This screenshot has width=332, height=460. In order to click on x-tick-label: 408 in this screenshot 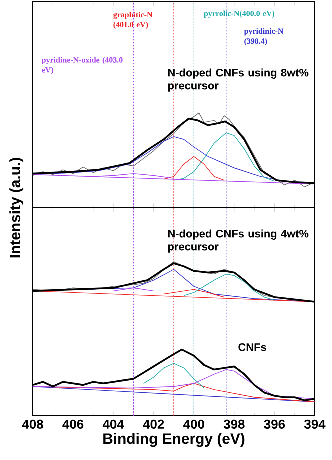, I will do `click(33, 424)`.